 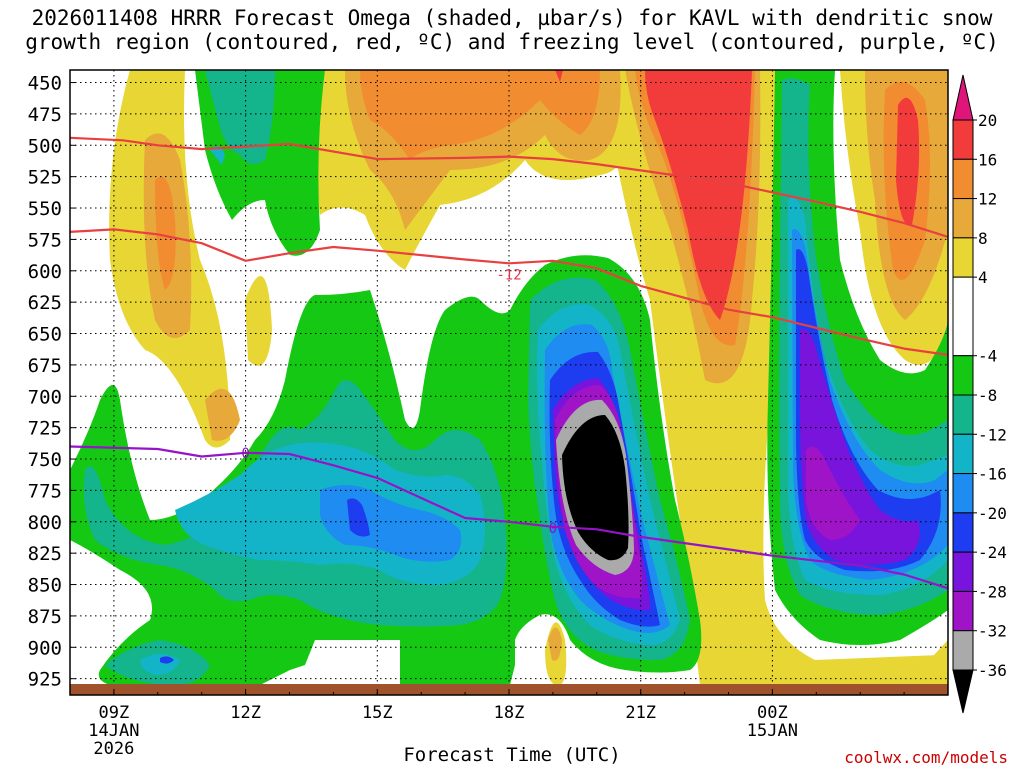 I want to click on x-tick-label: 12Z, so click(x=245, y=713).